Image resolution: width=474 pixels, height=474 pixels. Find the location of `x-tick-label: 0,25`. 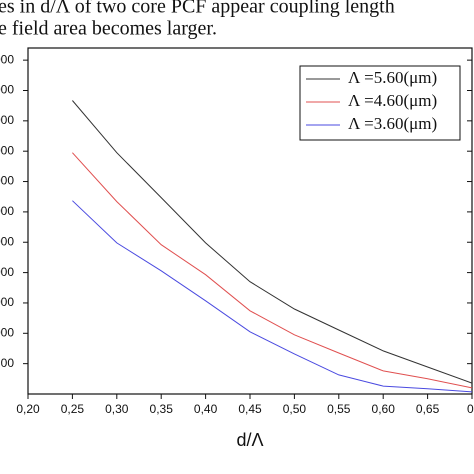

x-tick-label: 0,25 is located at coordinates (73, 409).